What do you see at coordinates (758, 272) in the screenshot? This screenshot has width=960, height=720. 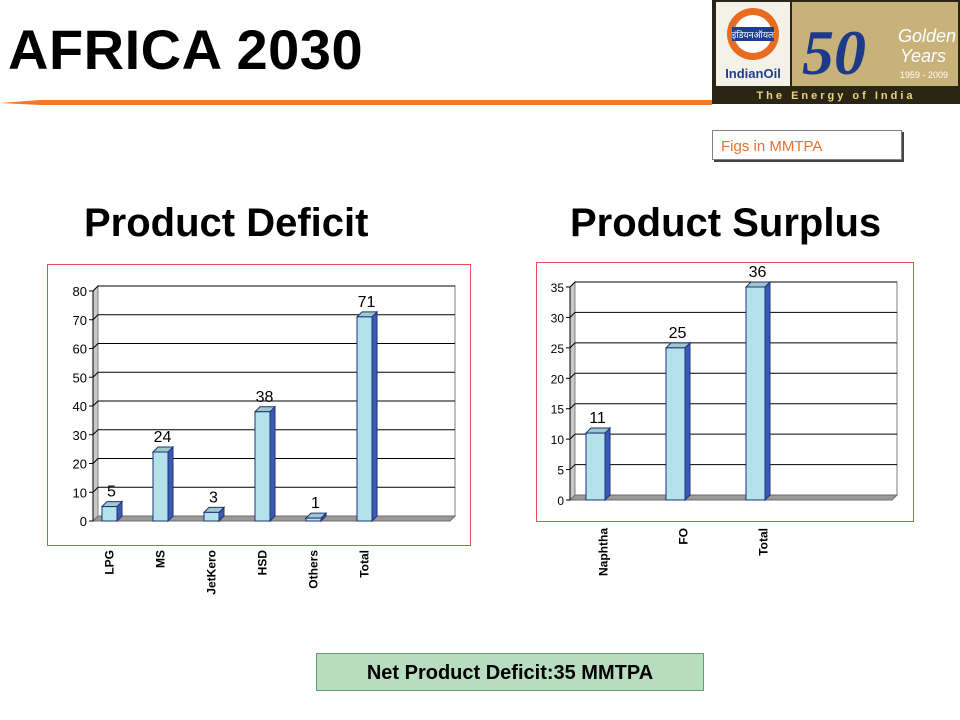 I see `data-label: 36` at bounding box center [758, 272].